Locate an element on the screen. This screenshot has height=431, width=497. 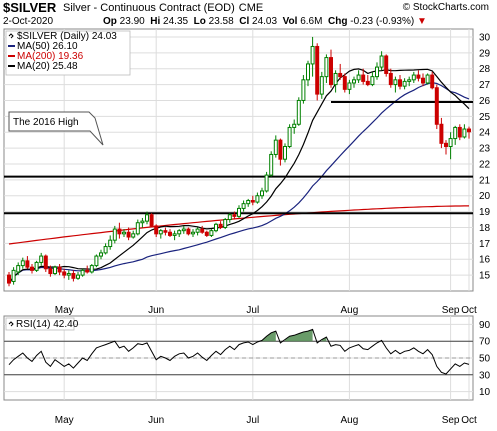
low-label: Lo is located at coordinates (199, 21).